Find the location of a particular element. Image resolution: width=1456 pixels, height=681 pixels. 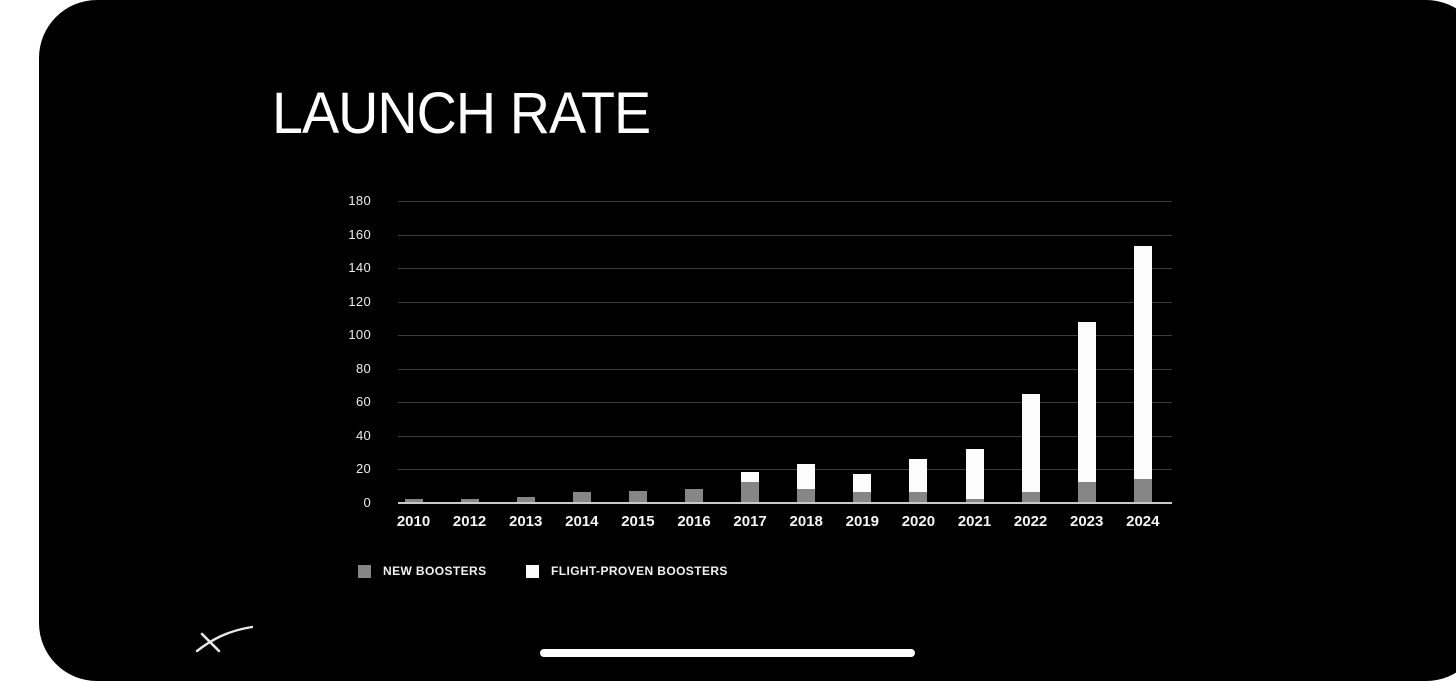

x-axis-label-2012: 2012 is located at coordinates (469, 521).